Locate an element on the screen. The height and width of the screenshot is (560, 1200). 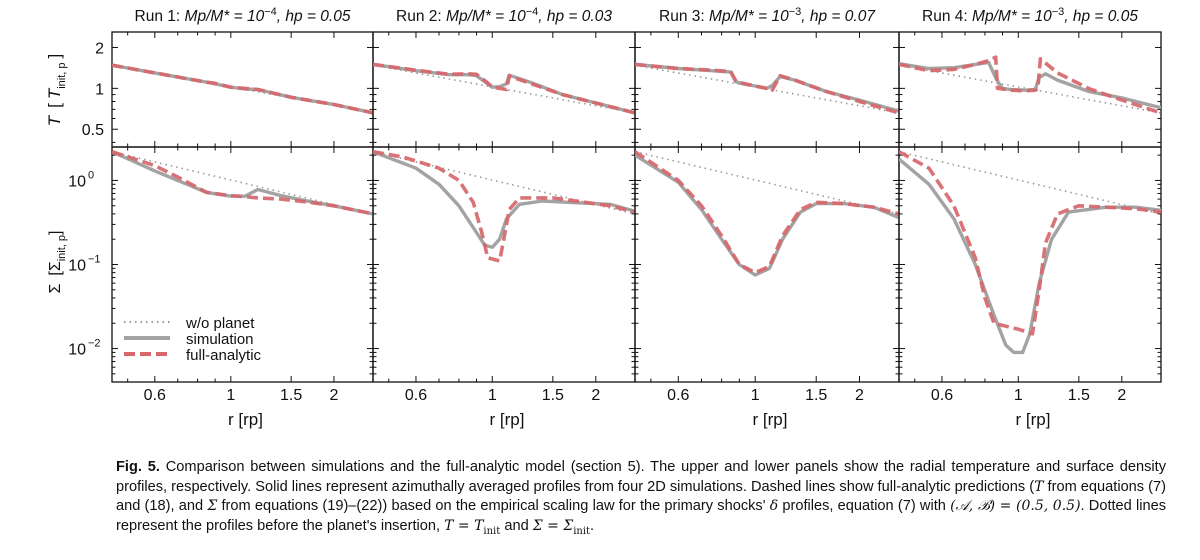
caption-s3: profiles, equation (7) with is located at coordinates (864, 506).